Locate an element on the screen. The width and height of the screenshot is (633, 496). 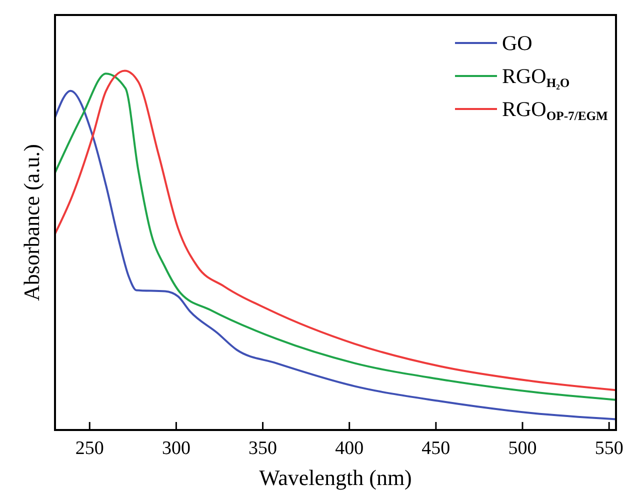
x-tick-label: 400 is located at coordinates (349, 448).